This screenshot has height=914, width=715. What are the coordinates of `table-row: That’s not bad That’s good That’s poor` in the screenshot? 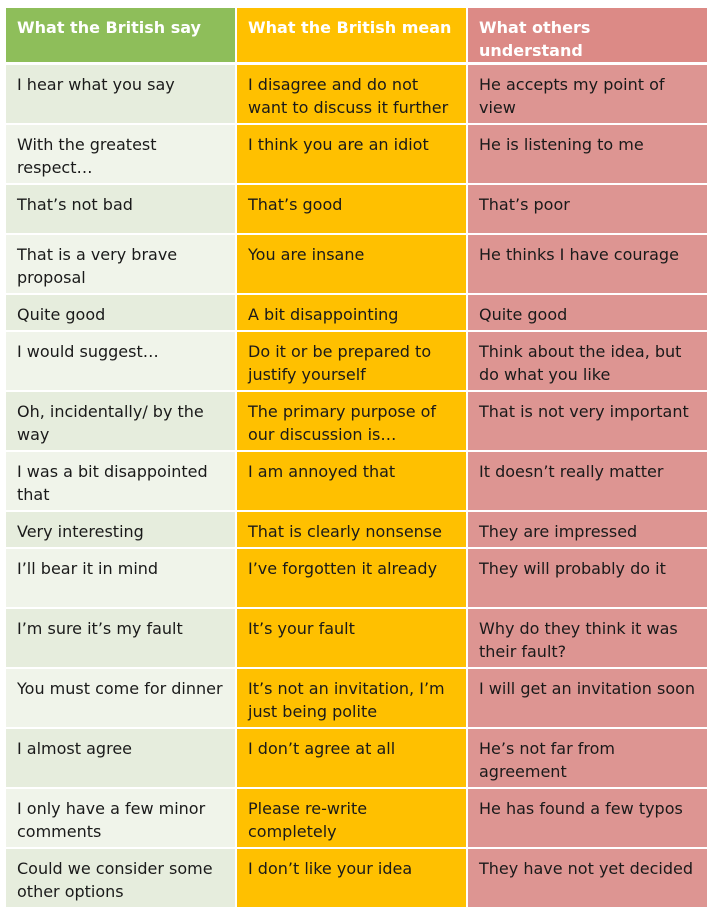 It's located at (356, 210).